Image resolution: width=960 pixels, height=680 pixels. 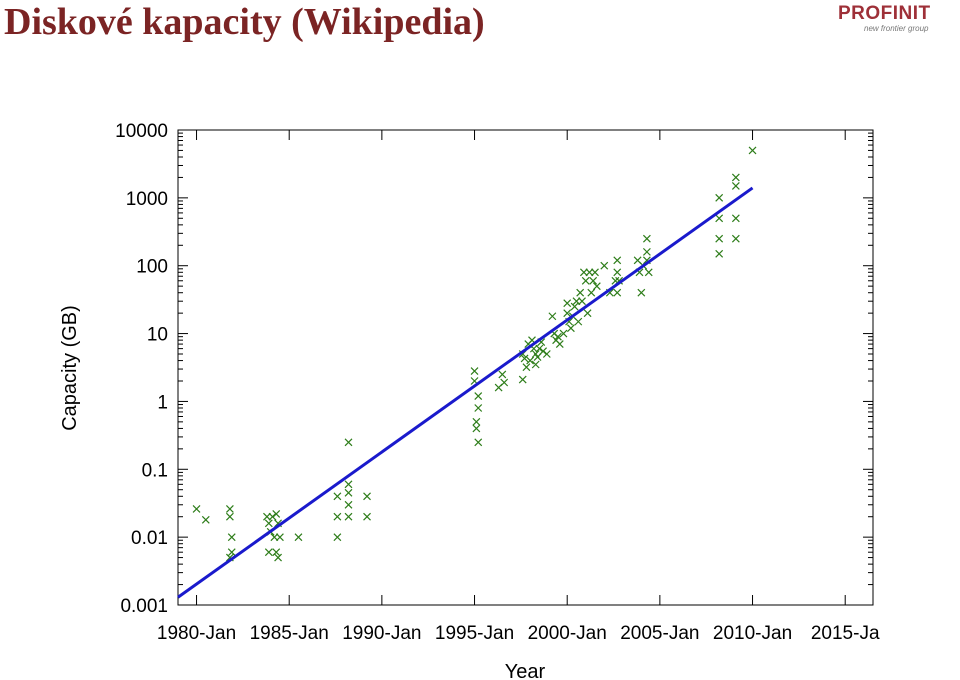 I want to click on y-tick-label: 10, so click(x=157, y=335).